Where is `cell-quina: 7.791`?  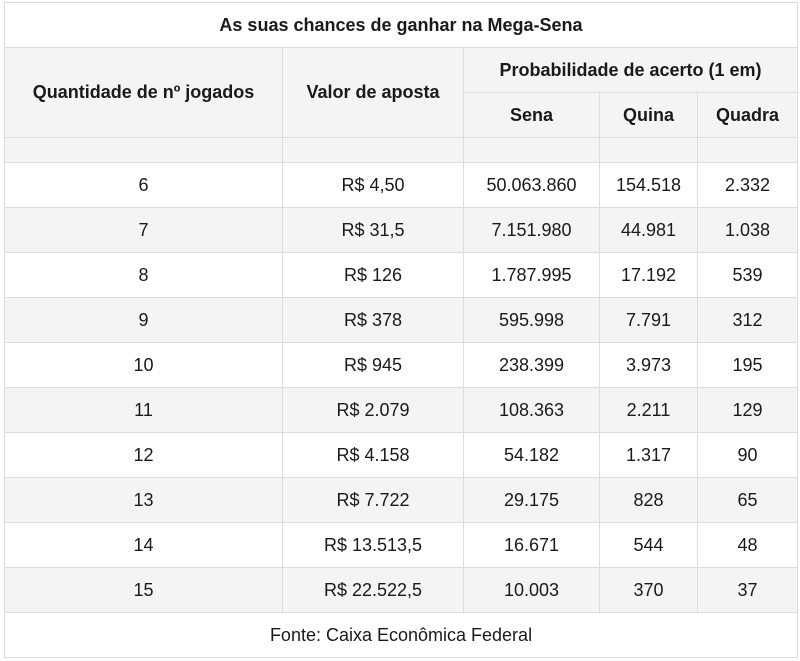
cell-quina: 7.791 is located at coordinates (648, 320).